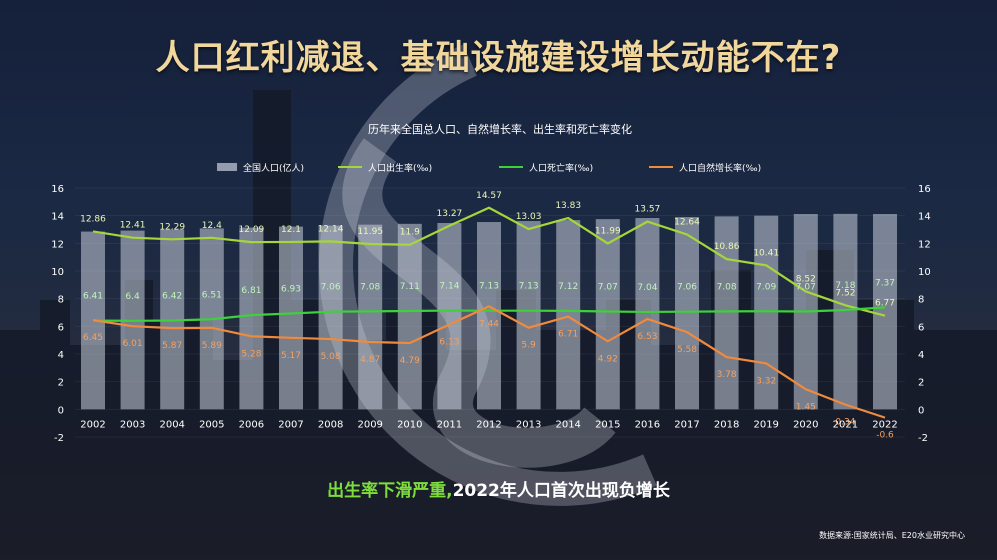 Image resolution: width=997 pixels, height=560 pixels. I want to click on x-tick-label: 2006, so click(251, 424).